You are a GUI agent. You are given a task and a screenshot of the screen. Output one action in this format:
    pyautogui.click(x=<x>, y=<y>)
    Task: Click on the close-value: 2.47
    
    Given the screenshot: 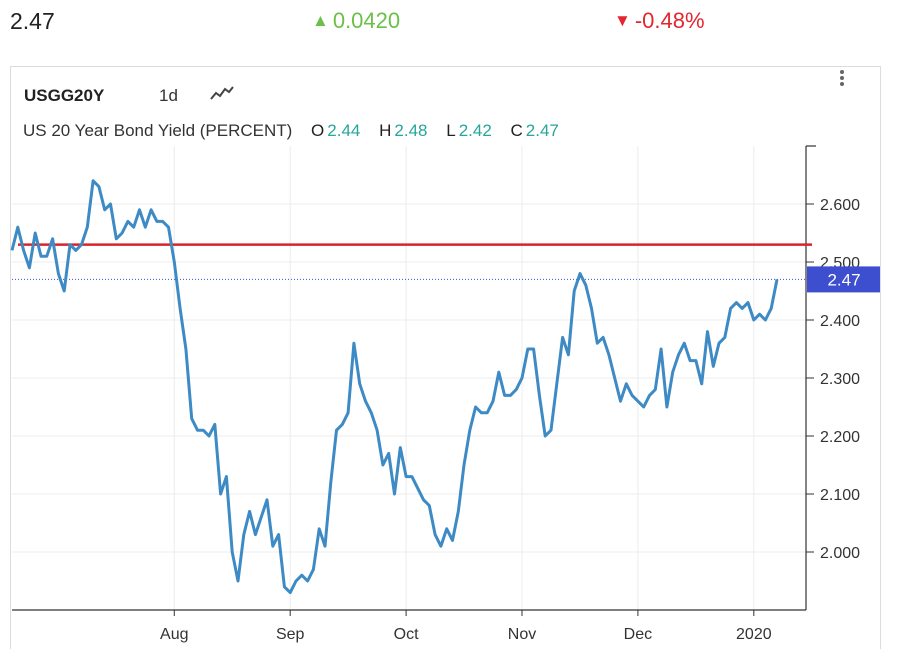 What is the action you would take?
    pyautogui.click(x=542, y=130)
    